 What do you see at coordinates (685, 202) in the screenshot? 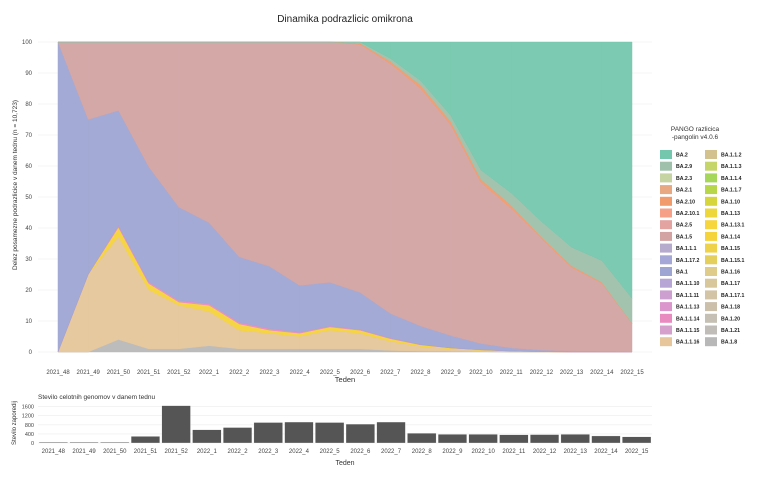
I see `legend-label: BA.2.10` at bounding box center [685, 202].